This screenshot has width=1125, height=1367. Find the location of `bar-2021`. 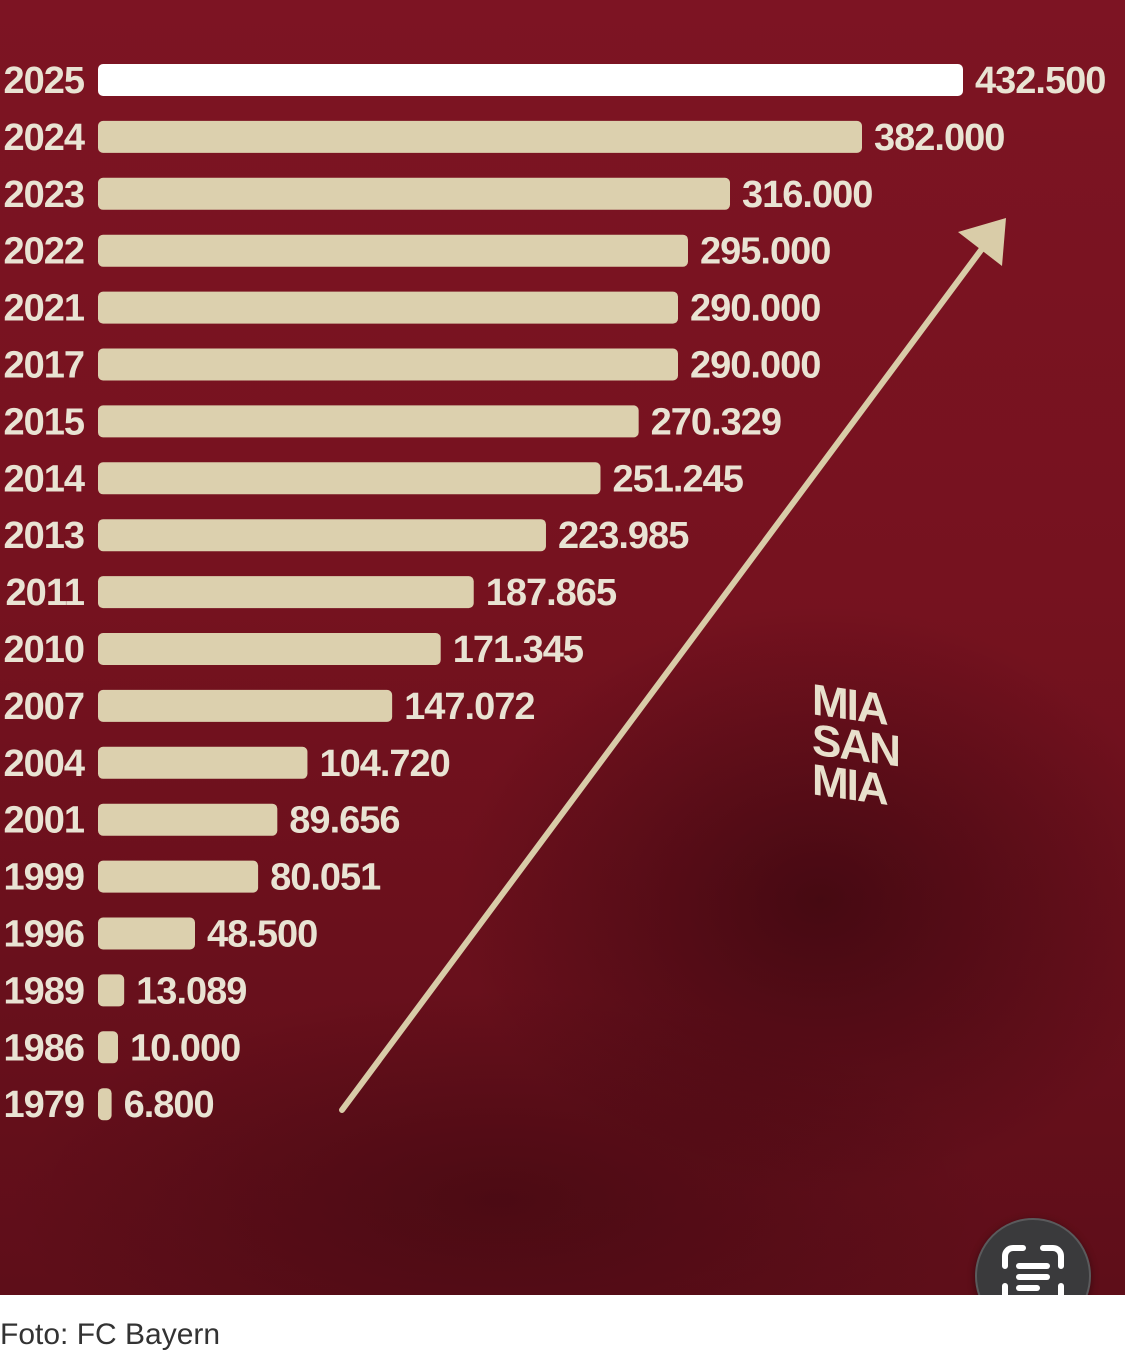

bar-2021 is located at coordinates (388, 307).